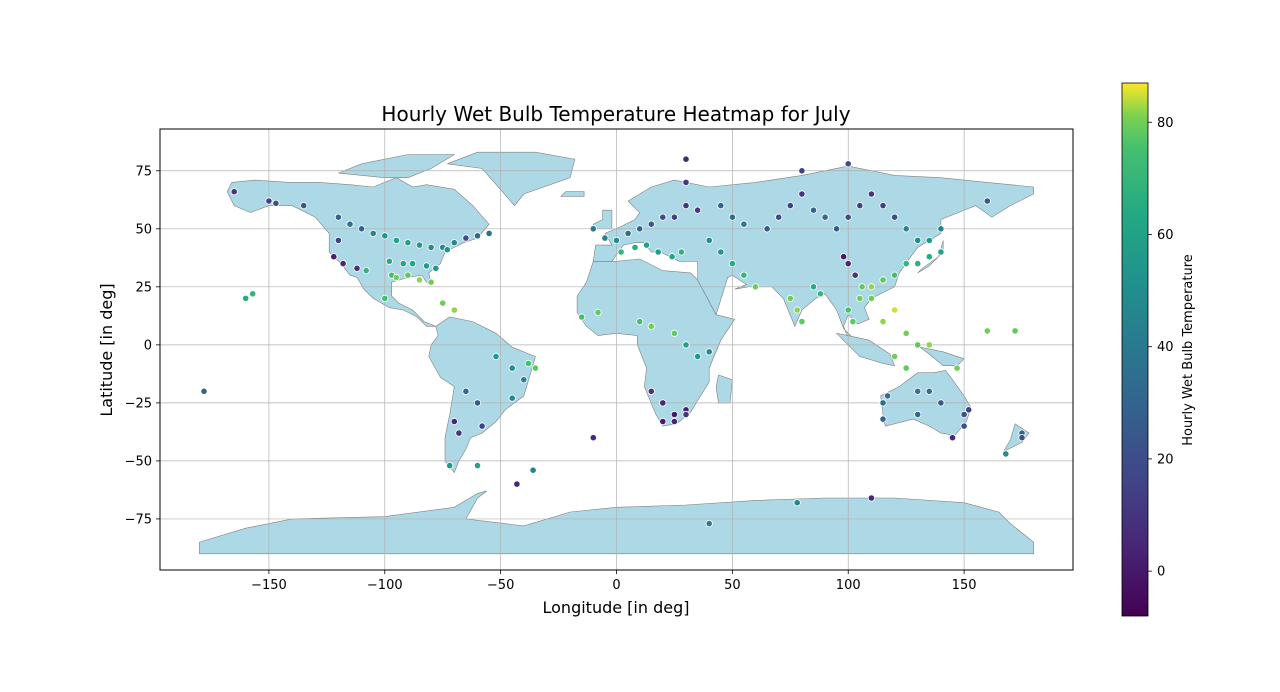  Describe the element at coordinates (616, 607) in the screenshot. I see `x-axis-title: Longitude [in deg]` at that location.